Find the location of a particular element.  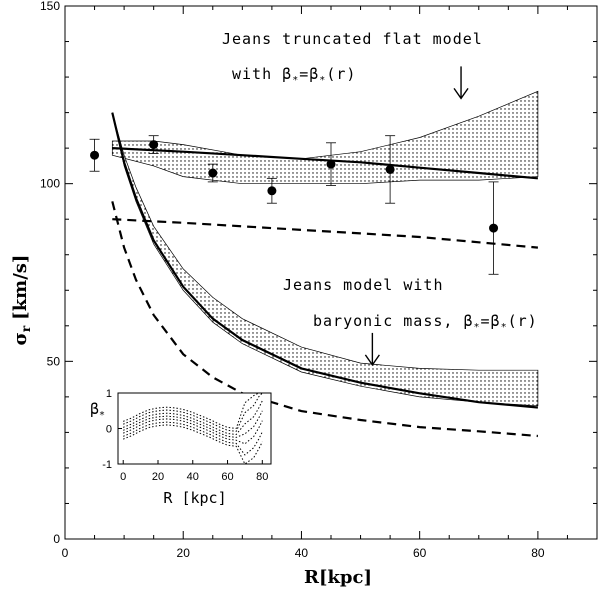

y-tick-label-50: 50 is located at coordinates (54, 361).